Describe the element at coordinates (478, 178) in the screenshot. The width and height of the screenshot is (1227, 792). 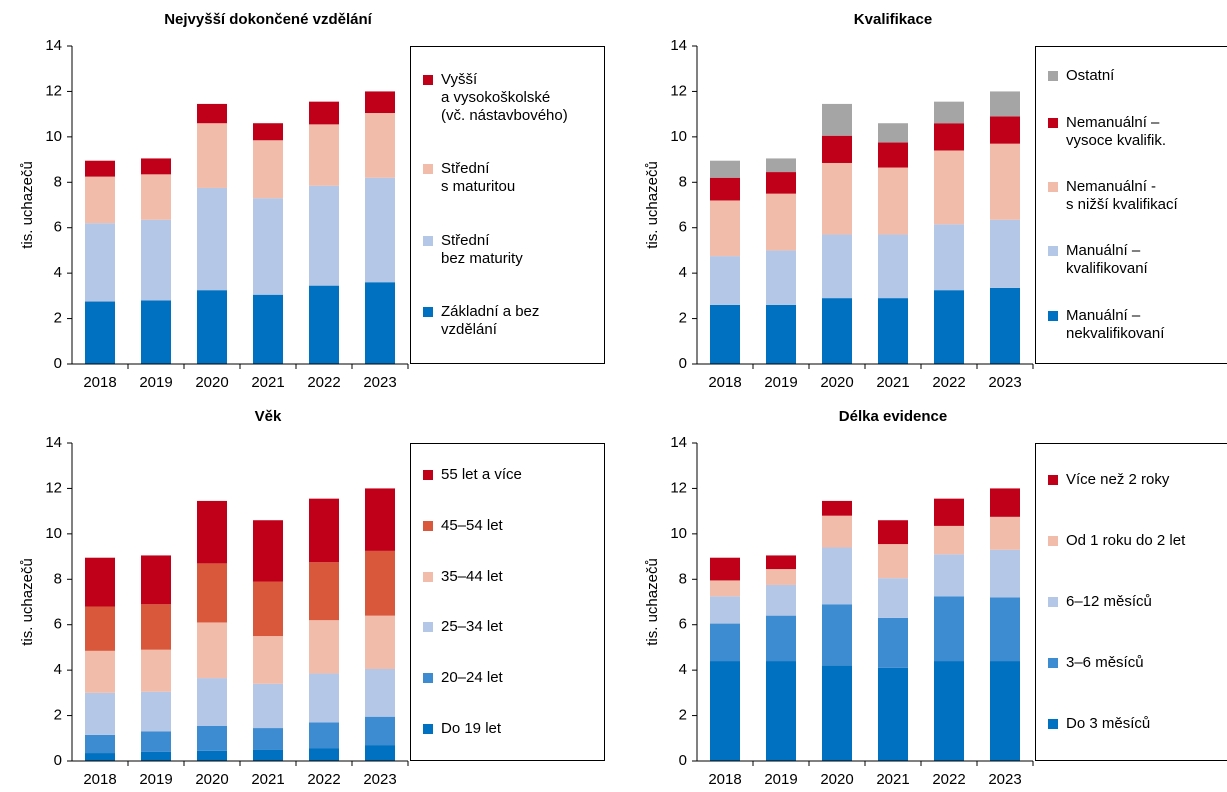
I see `legend-label: Střední s maturitou` at that location.